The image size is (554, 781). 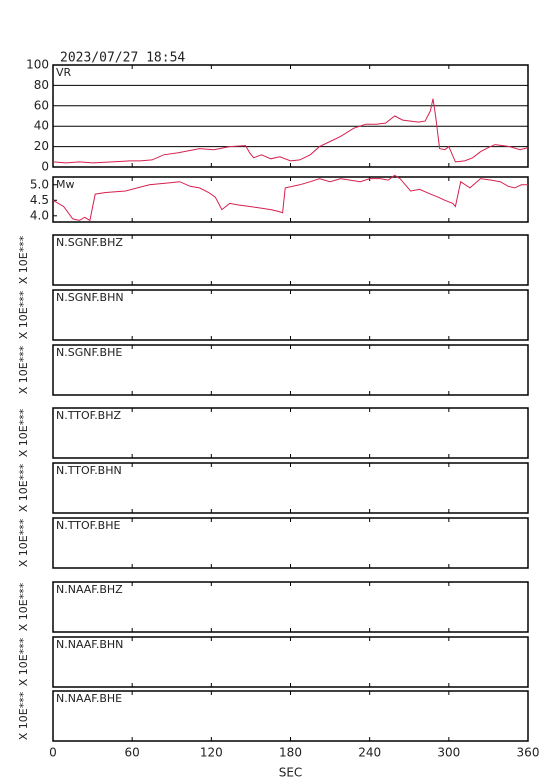 I want to click on x-tick-label: 300, so click(x=448, y=753).